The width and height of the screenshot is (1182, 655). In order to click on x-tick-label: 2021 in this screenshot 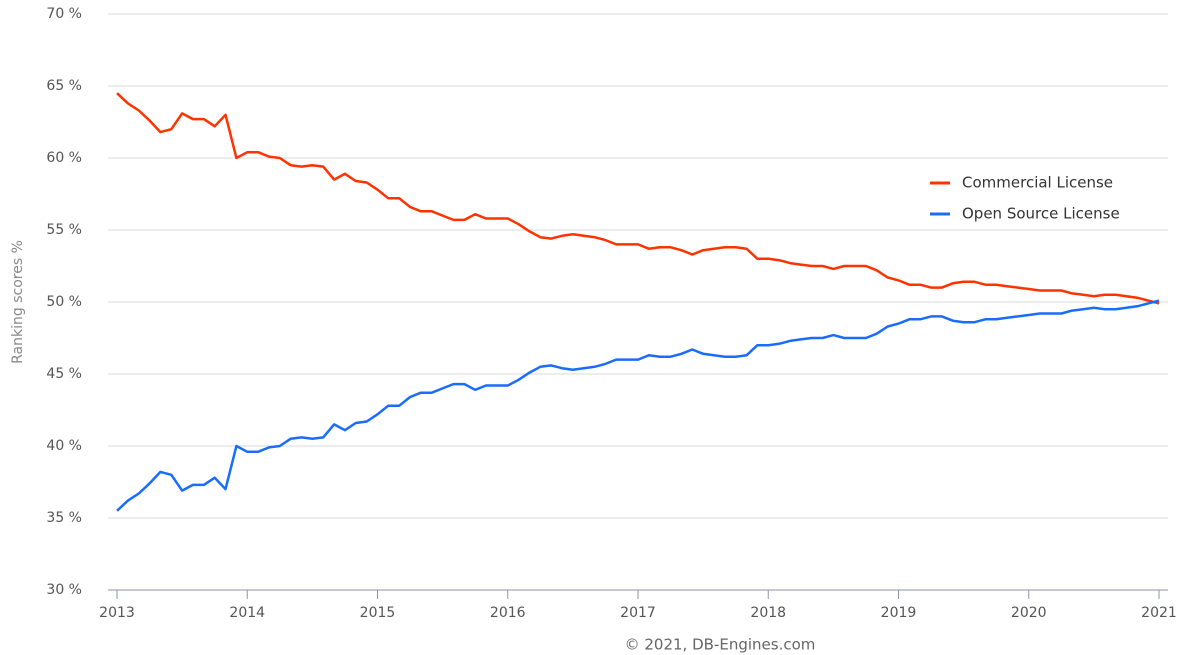, I will do `click(1159, 613)`.